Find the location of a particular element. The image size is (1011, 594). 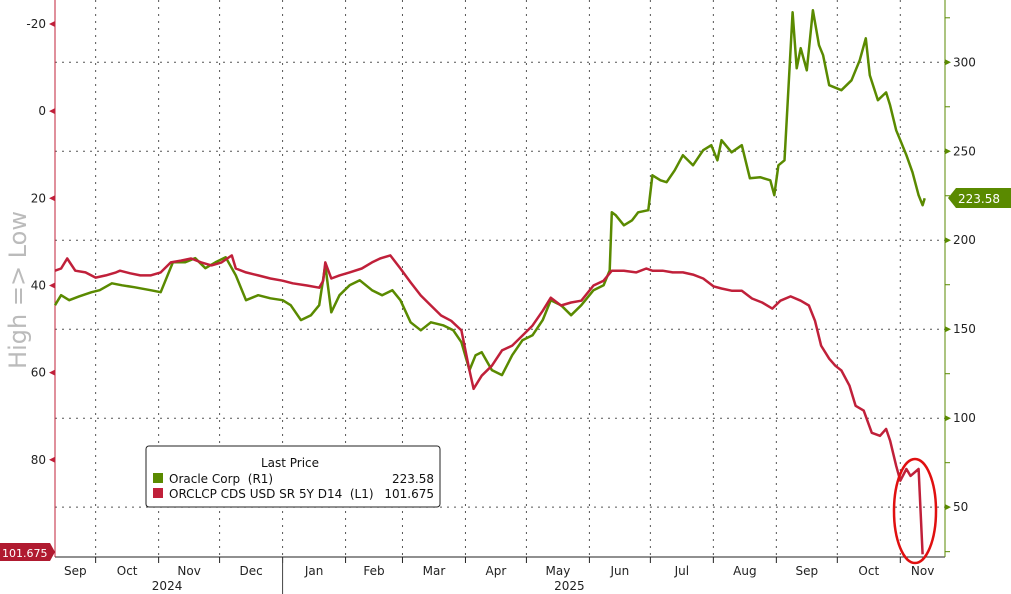

right-tick-label: 150 is located at coordinates (964, 329).